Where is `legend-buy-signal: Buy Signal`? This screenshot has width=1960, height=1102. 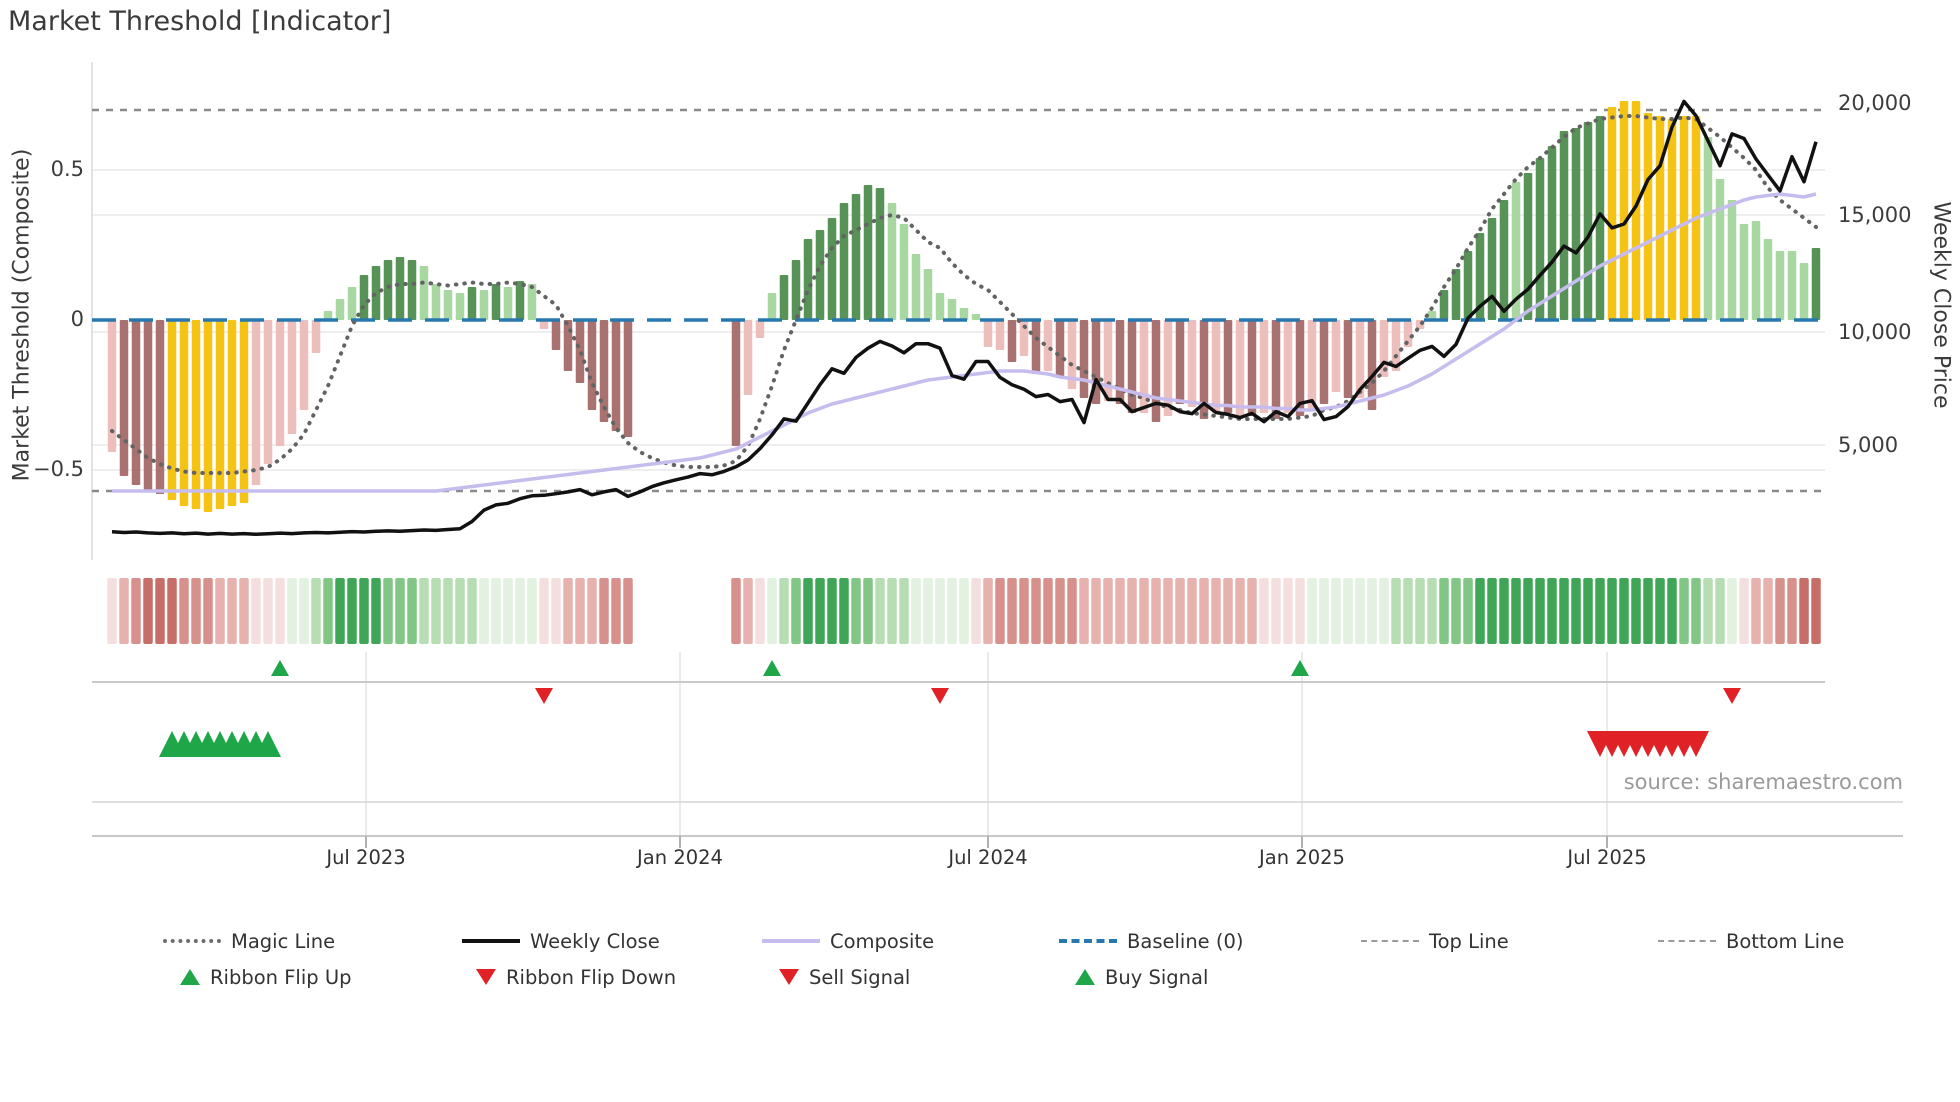
legend-buy-signal: Buy Signal is located at coordinates (1141, 977).